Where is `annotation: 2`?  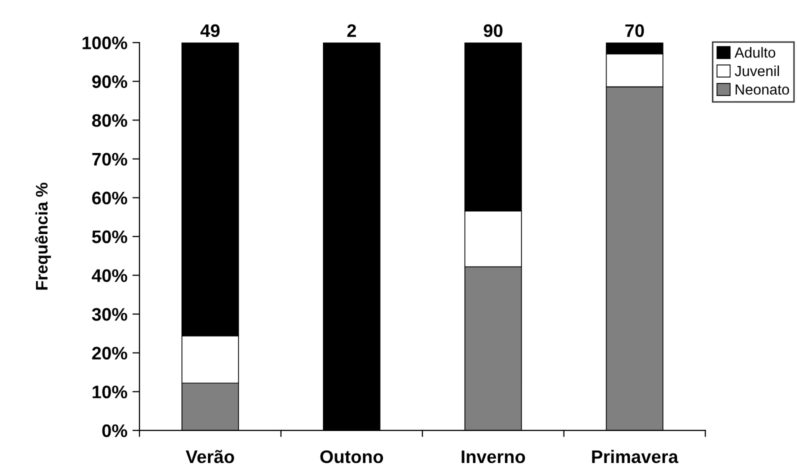
annotation: 2 is located at coordinates (351, 30).